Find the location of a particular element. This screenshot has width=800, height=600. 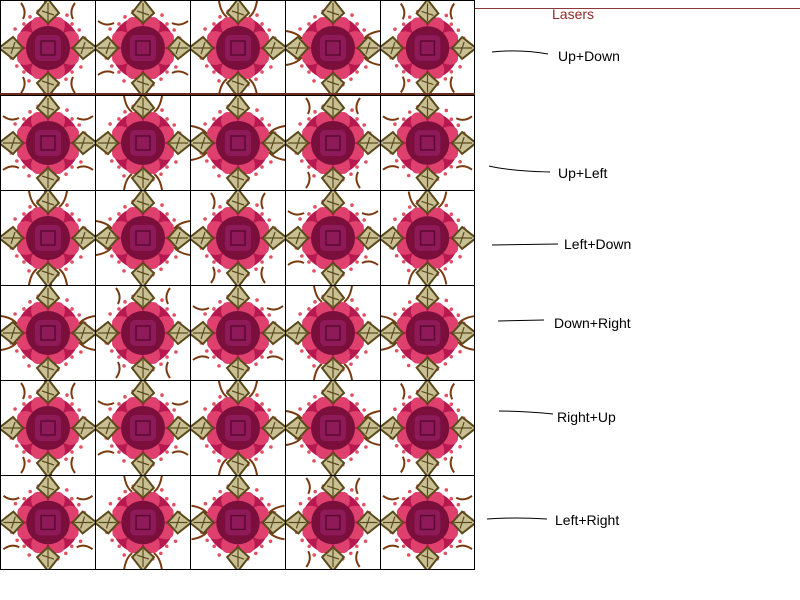

label-left-down: Left+Down is located at coordinates (598, 244).